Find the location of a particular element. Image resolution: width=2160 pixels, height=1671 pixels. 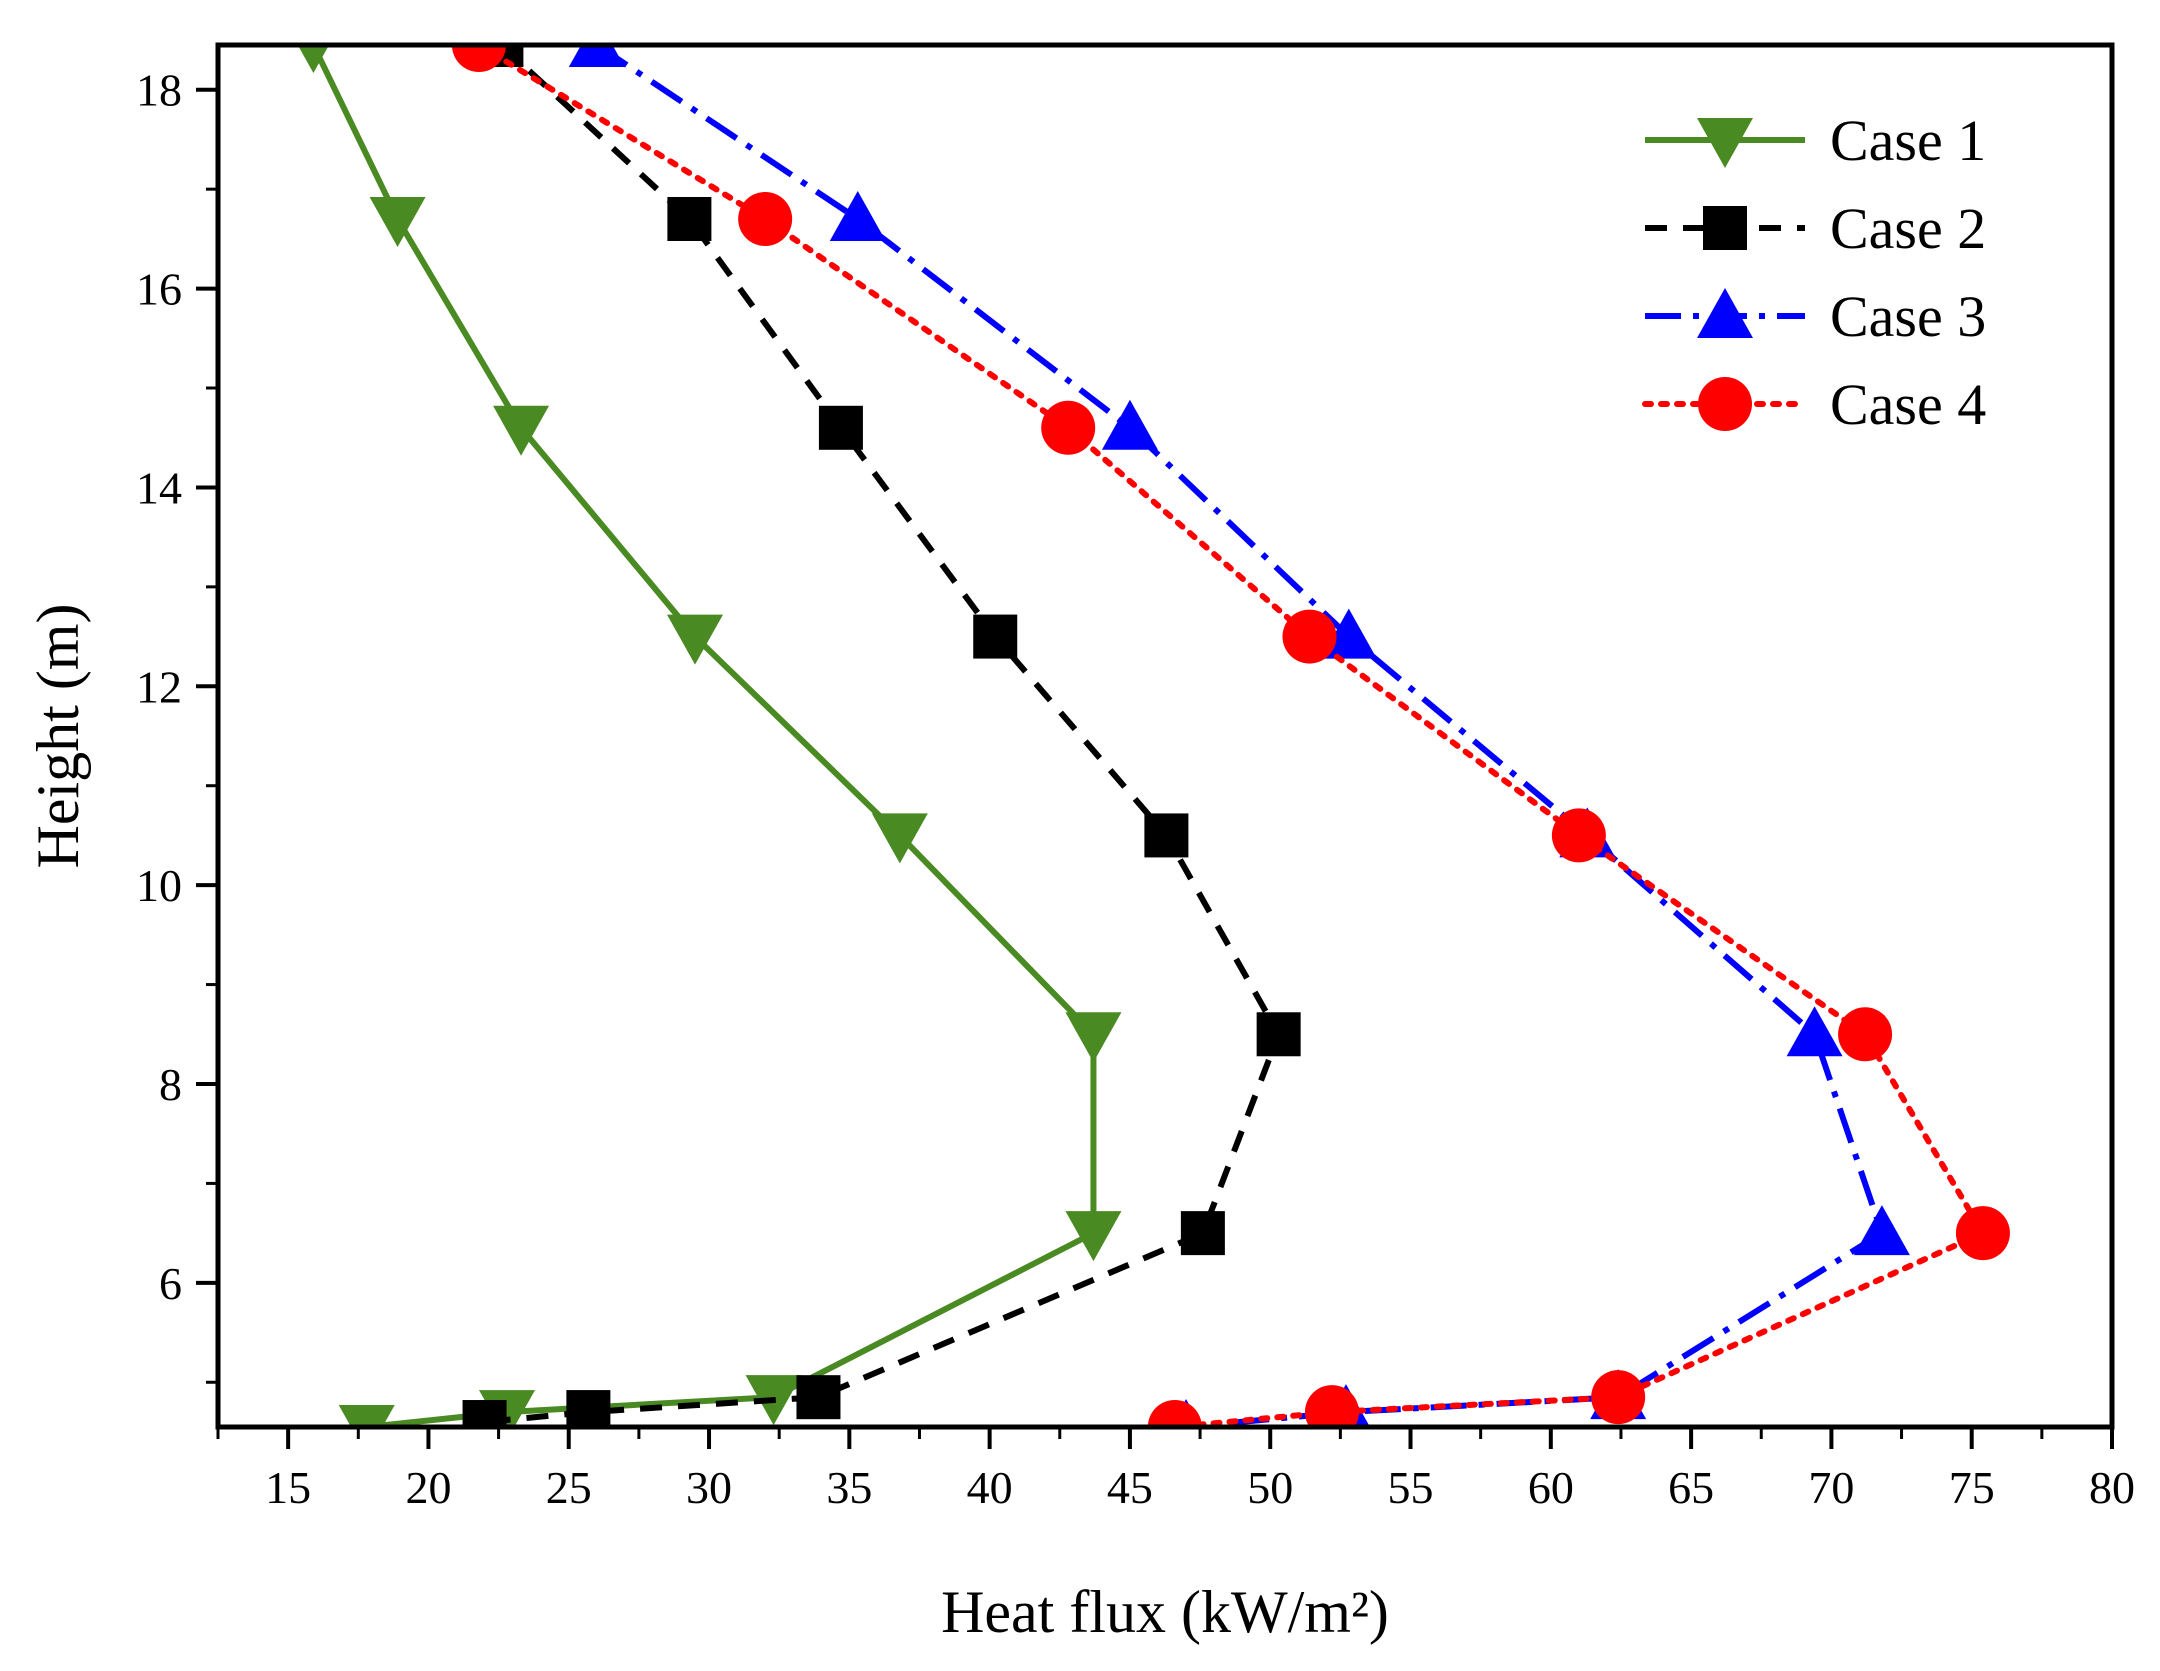

y-tick-label: 14 is located at coordinates (159, 487).